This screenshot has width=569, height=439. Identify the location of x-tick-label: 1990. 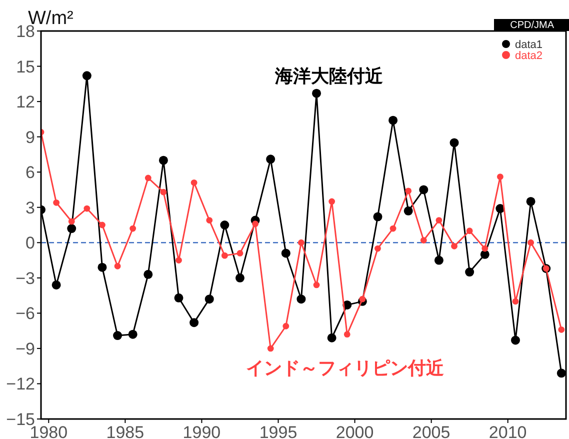
(201, 431).